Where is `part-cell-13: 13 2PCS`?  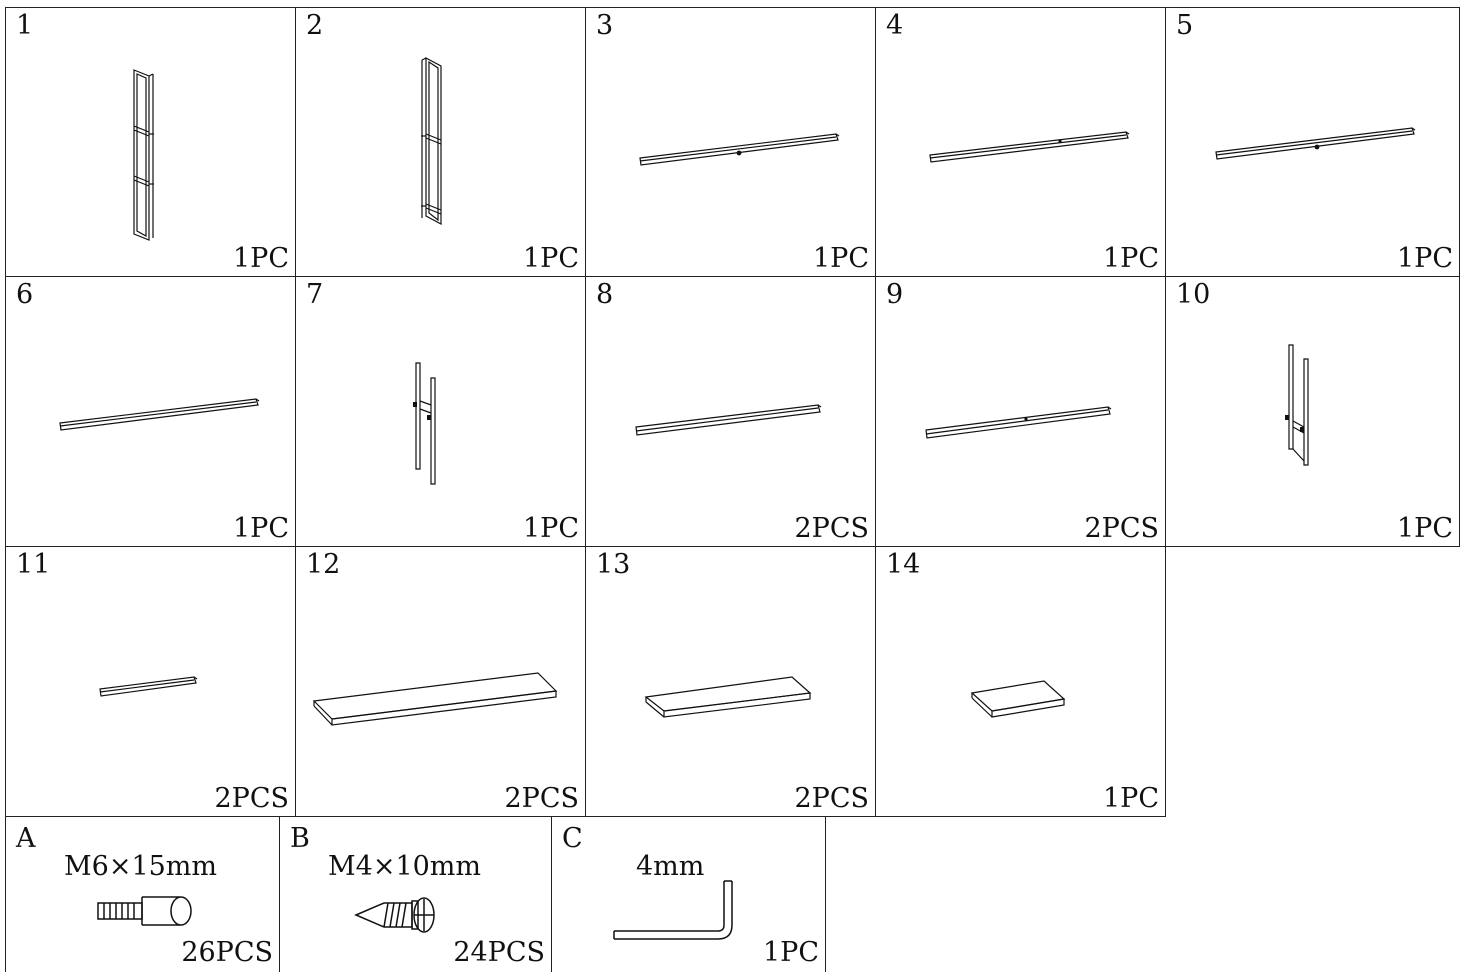 part-cell-13: 13 2PCS is located at coordinates (730, 681).